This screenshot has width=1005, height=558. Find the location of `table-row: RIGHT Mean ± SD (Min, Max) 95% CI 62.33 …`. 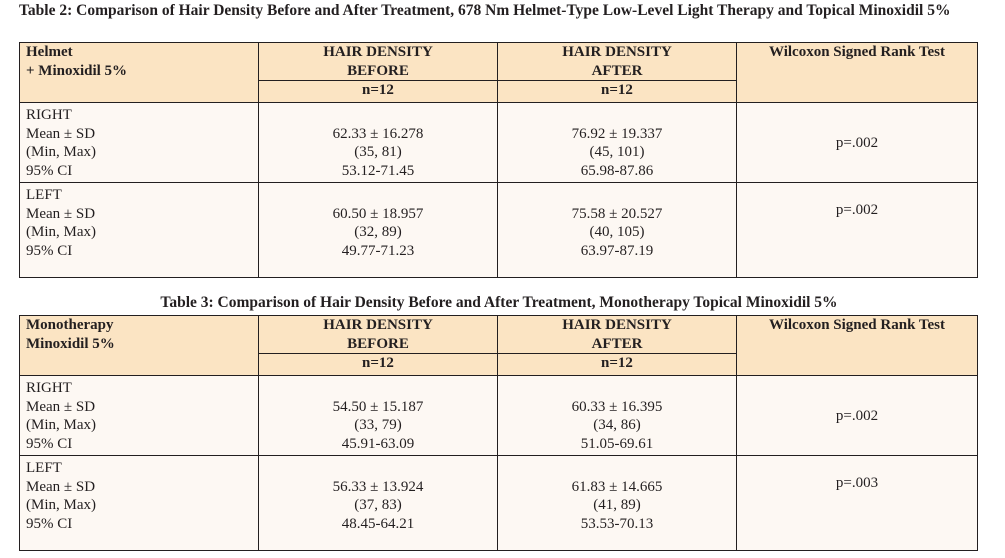

table-row: RIGHT Mean ± SD (Min, Max) 95% CI 62.33 … is located at coordinates (498, 142).